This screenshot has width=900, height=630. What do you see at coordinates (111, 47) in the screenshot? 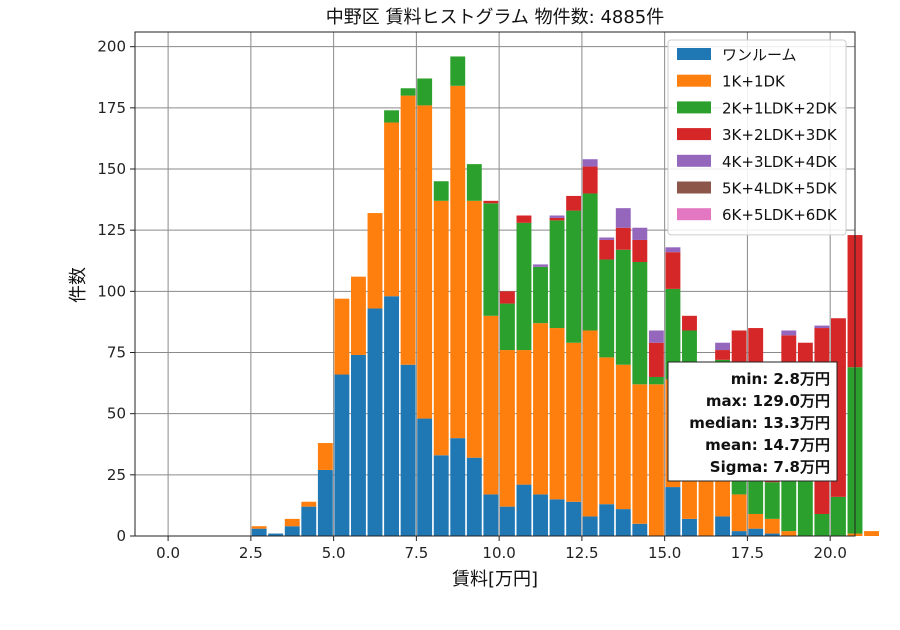
I see `y-tick-label: 200` at bounding box center [111, 47].